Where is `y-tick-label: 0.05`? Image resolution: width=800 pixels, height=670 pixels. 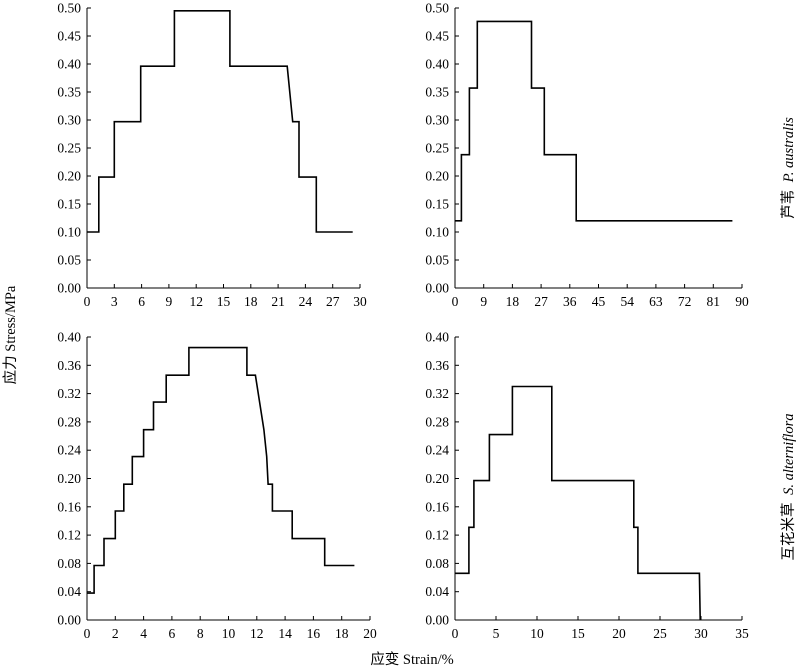
y-tick-label: 0.05 is located at coordinates (69, 260).